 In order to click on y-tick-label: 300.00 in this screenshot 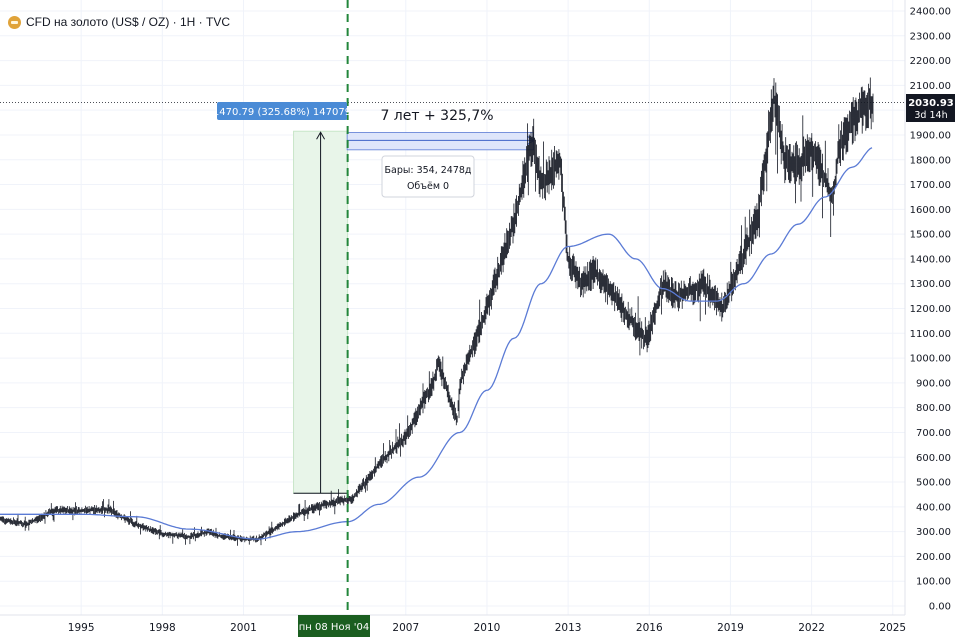, I will do `click(933, 532)`.